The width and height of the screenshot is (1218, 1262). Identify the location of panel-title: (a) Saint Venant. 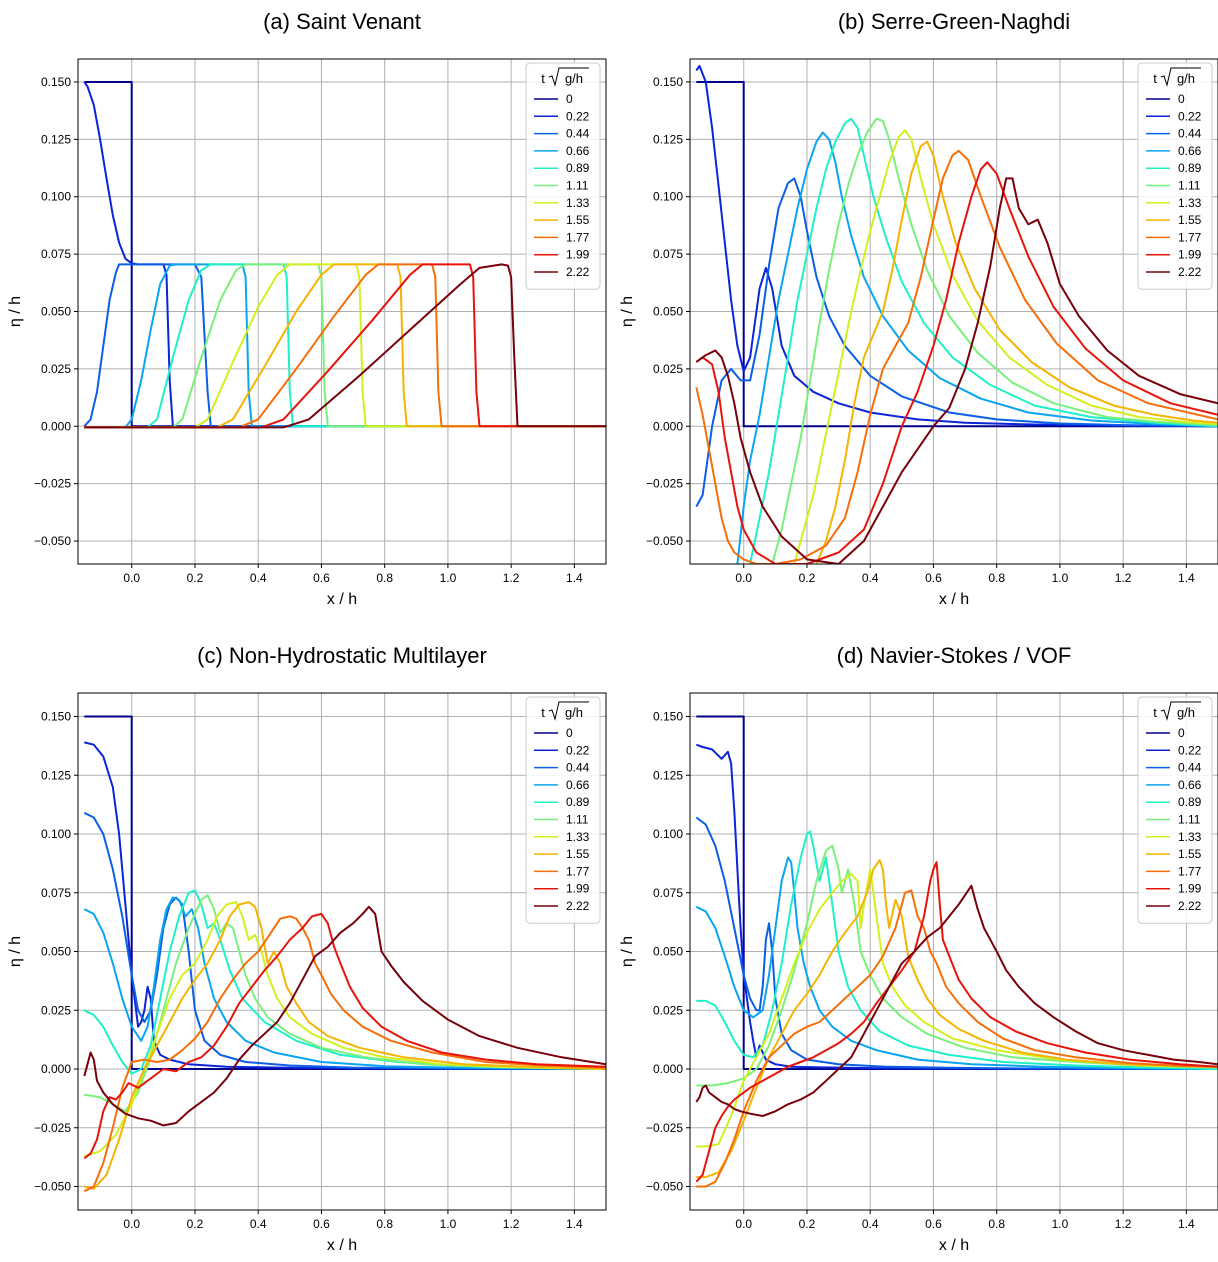
(342, 21).